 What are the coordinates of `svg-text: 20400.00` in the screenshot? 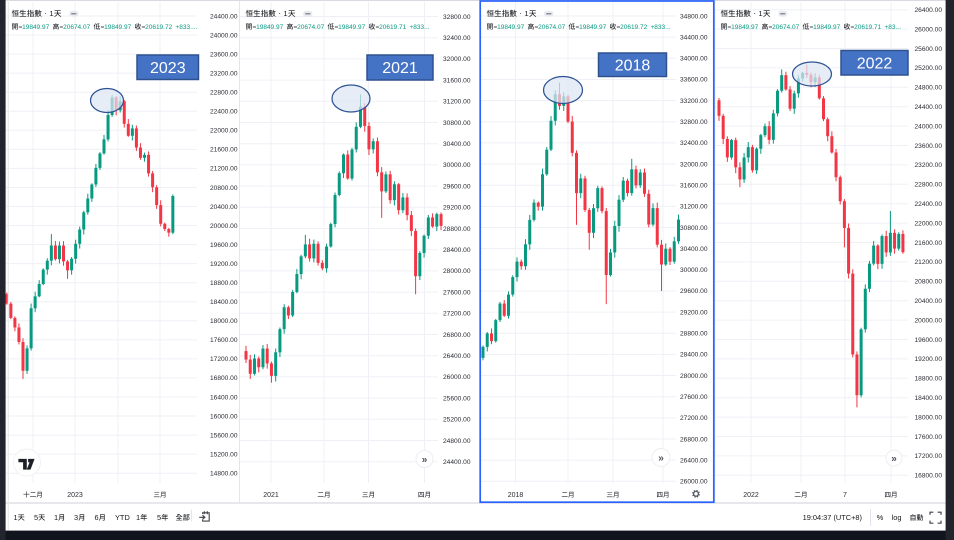 It's located at (929, 301).